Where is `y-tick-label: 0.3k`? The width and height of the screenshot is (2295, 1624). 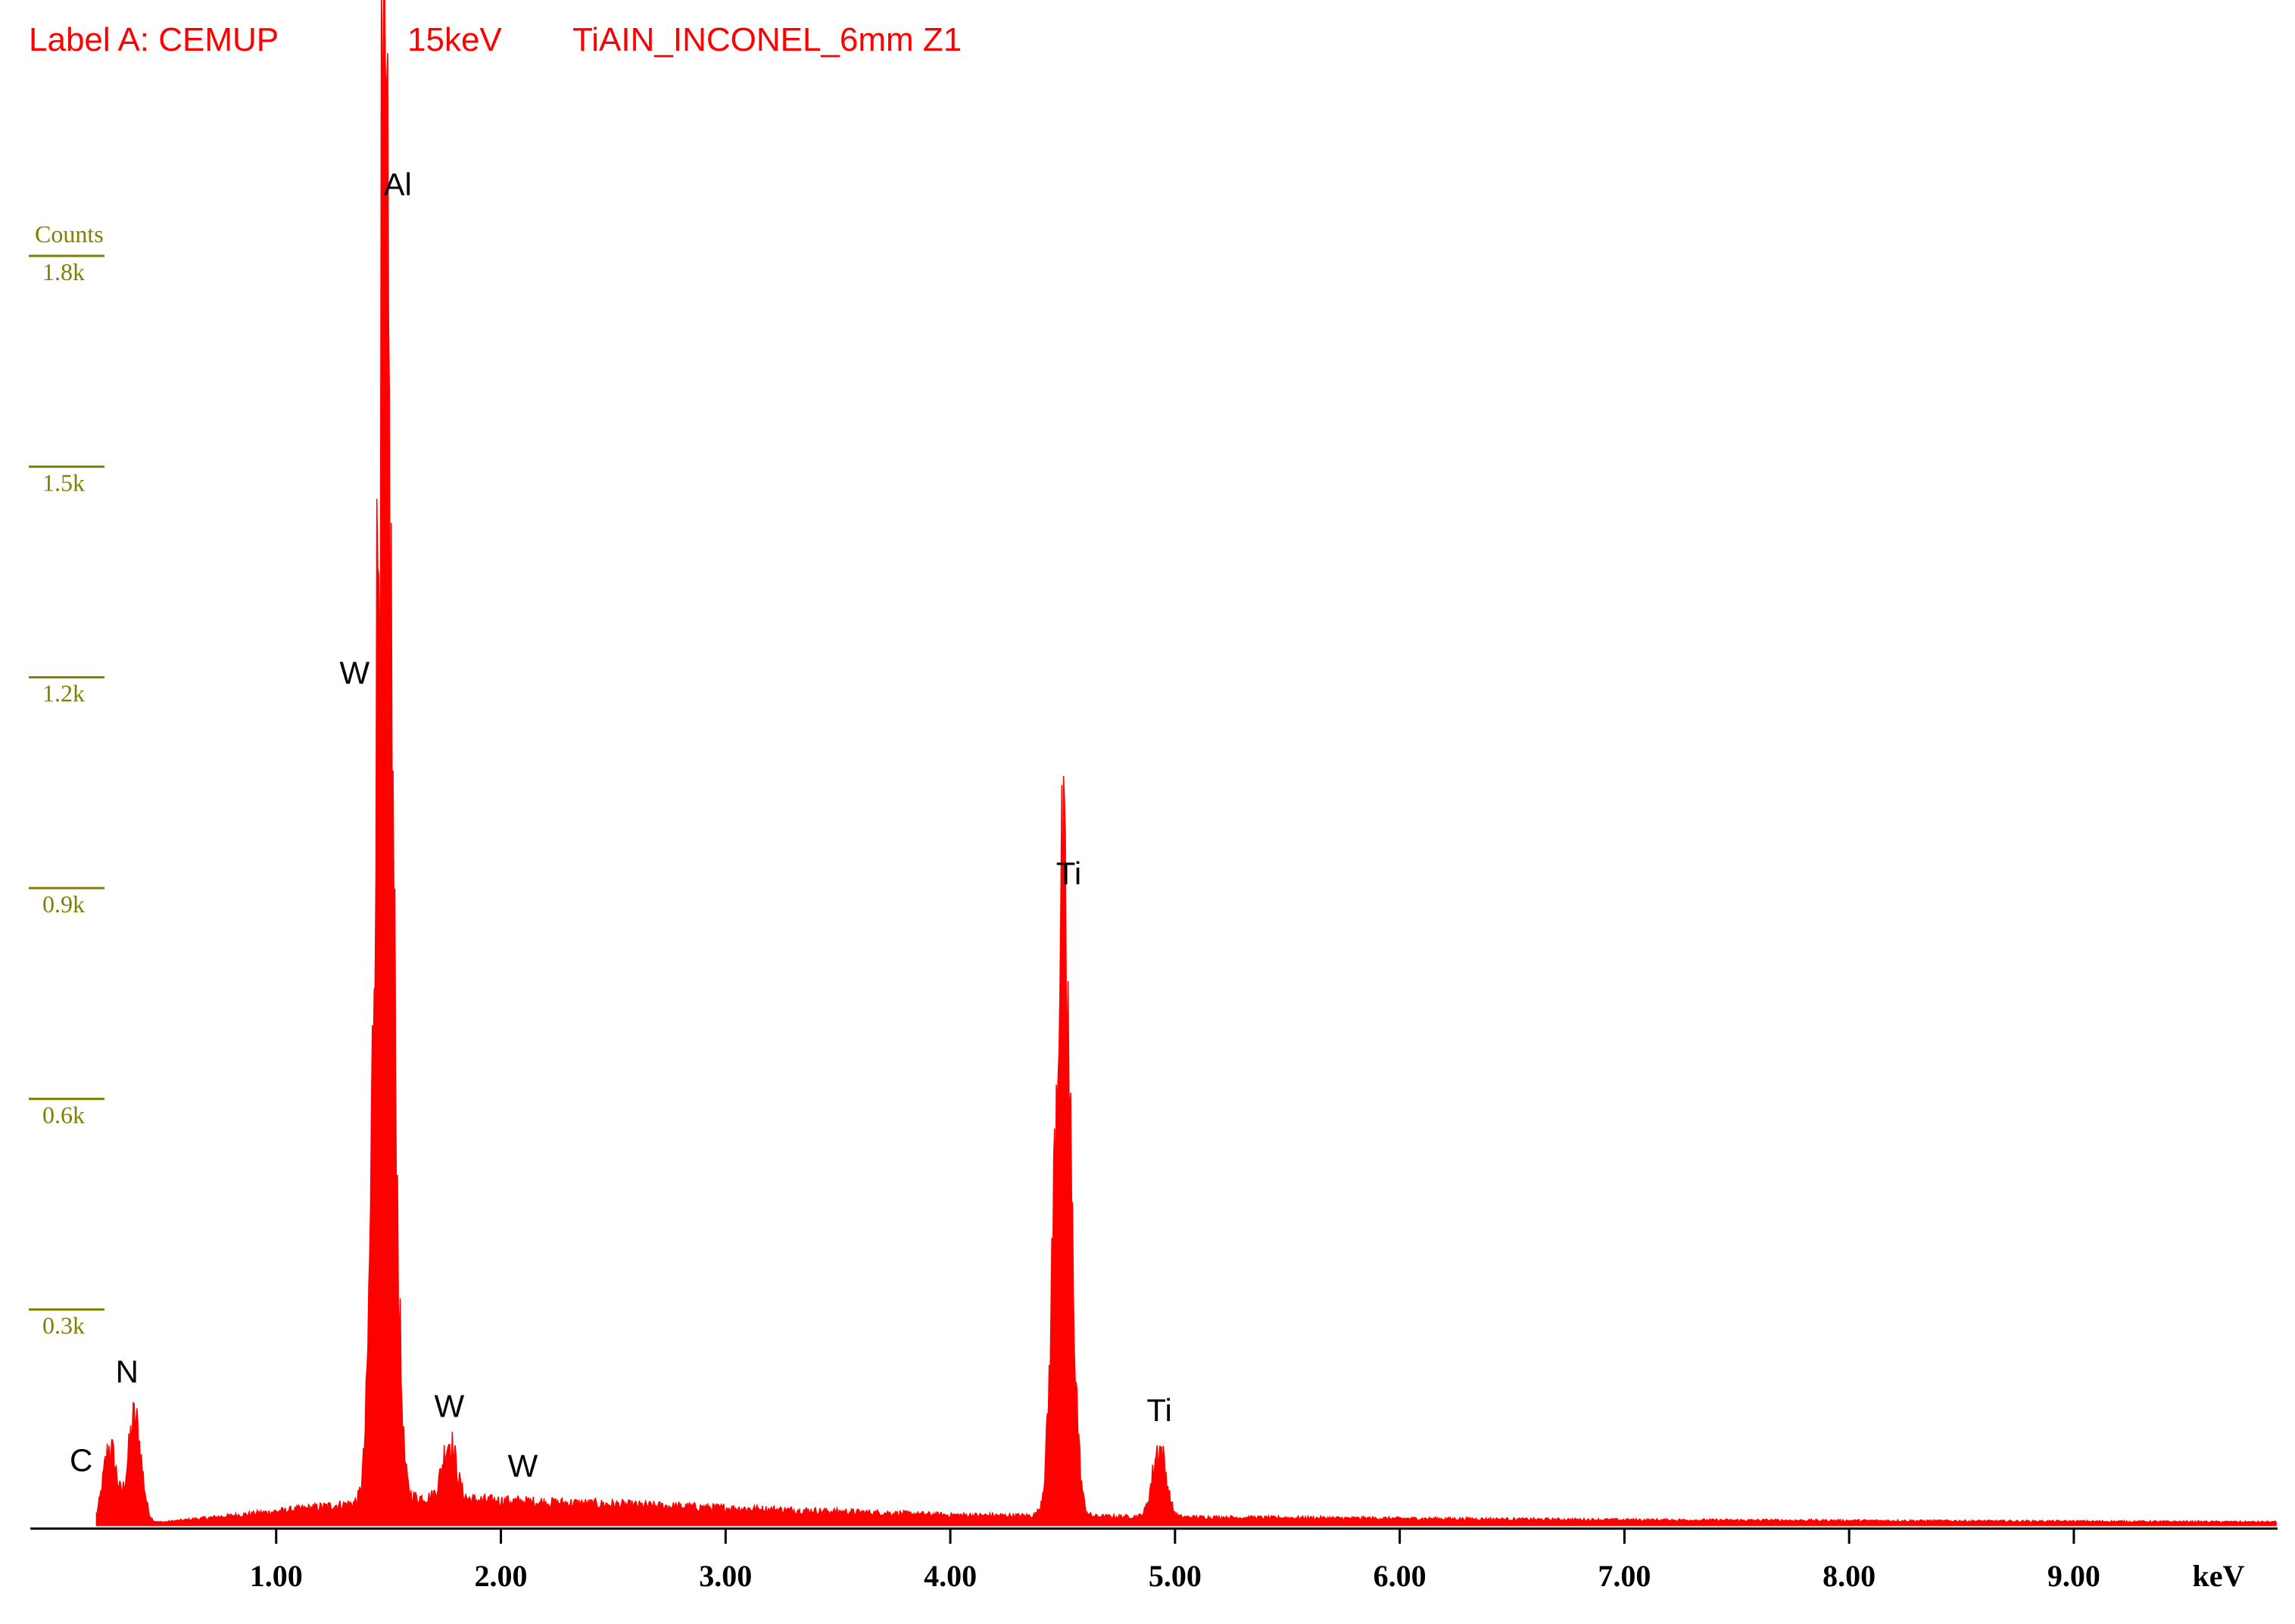
y-tick-label: 0.3k is located at coordinates (64, 1325).